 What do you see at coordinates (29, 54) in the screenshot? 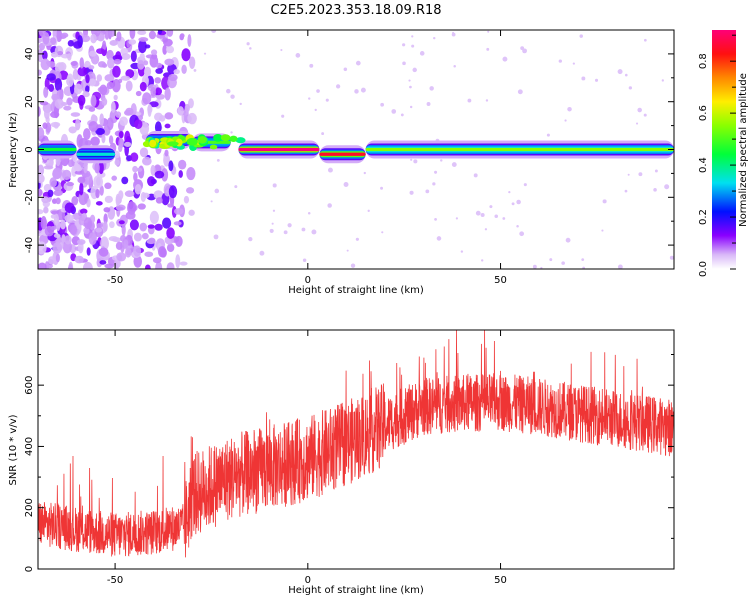
I see `spectrogram-ytick-label: 40` at bounding box center [29, 54].